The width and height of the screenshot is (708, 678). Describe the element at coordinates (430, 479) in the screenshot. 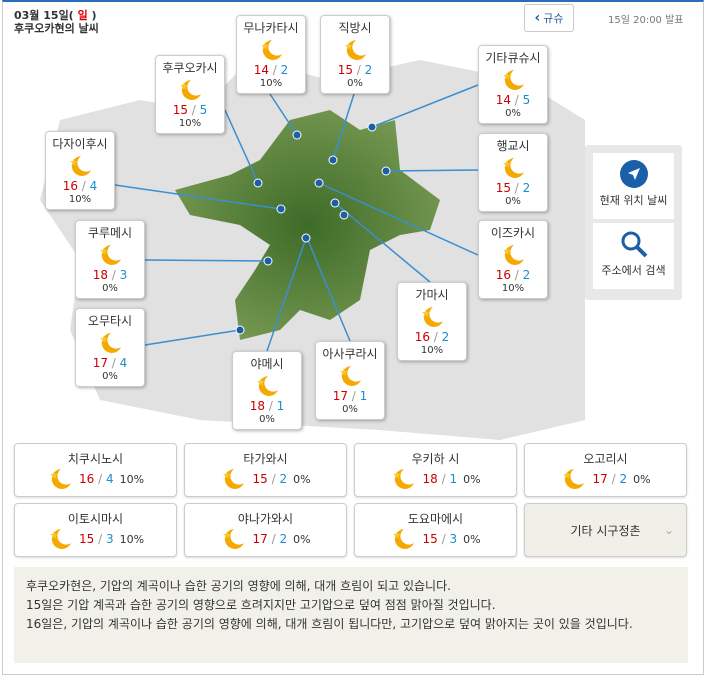

I see `high-temp: 18` at that location.